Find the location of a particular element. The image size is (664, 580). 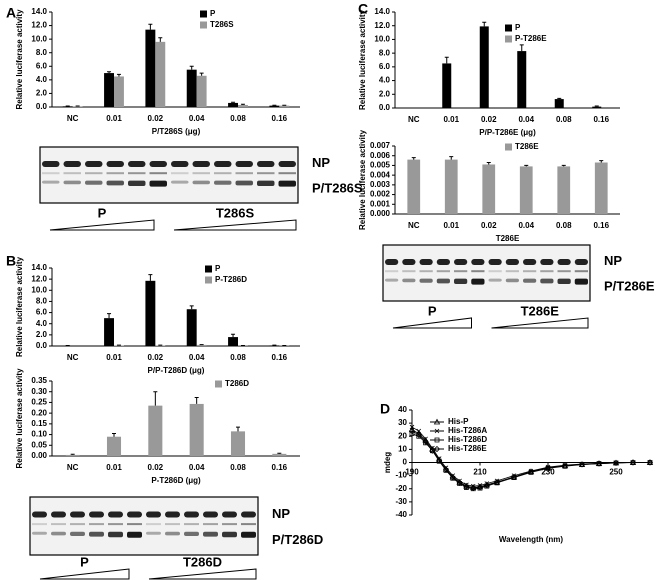

group-label: T286D is located at coordinates (202, 561).